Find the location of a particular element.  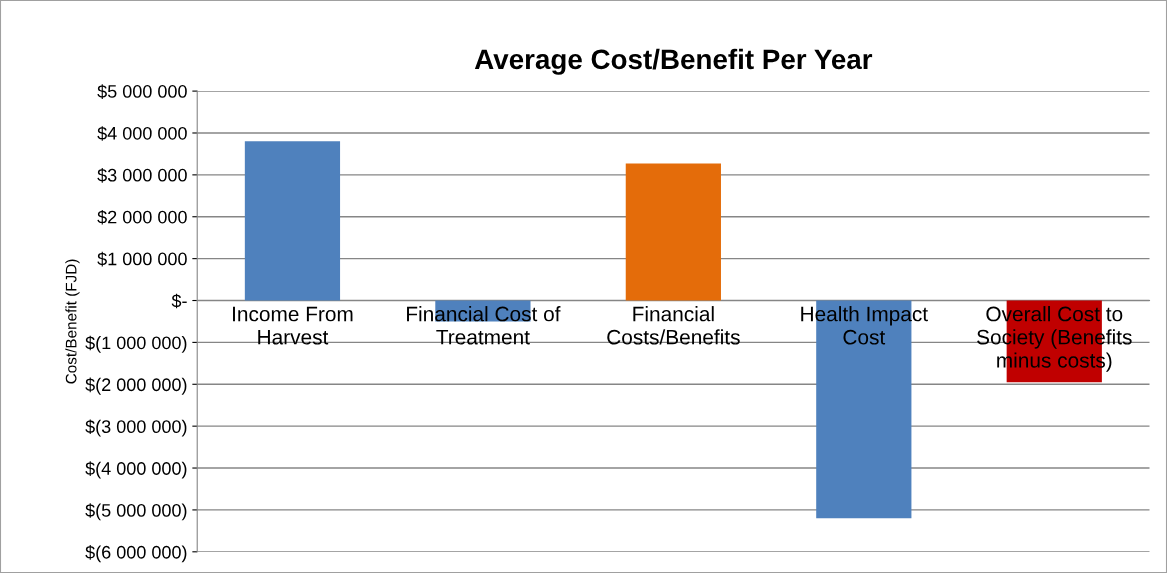

y-tick-label: $(3 000 000) is located at coordinates (136, 428).